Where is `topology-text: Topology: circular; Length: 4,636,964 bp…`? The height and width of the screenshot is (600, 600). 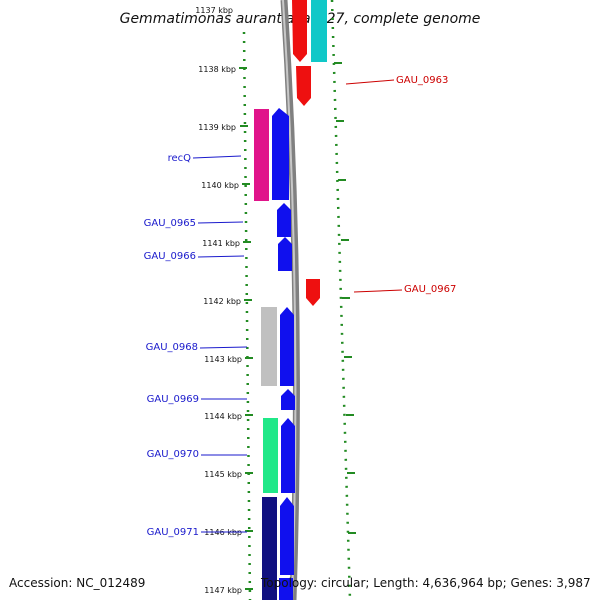
topology-text: Topology: circular; Length: 4,636,964 bp… is located at coordinates (426, 583).